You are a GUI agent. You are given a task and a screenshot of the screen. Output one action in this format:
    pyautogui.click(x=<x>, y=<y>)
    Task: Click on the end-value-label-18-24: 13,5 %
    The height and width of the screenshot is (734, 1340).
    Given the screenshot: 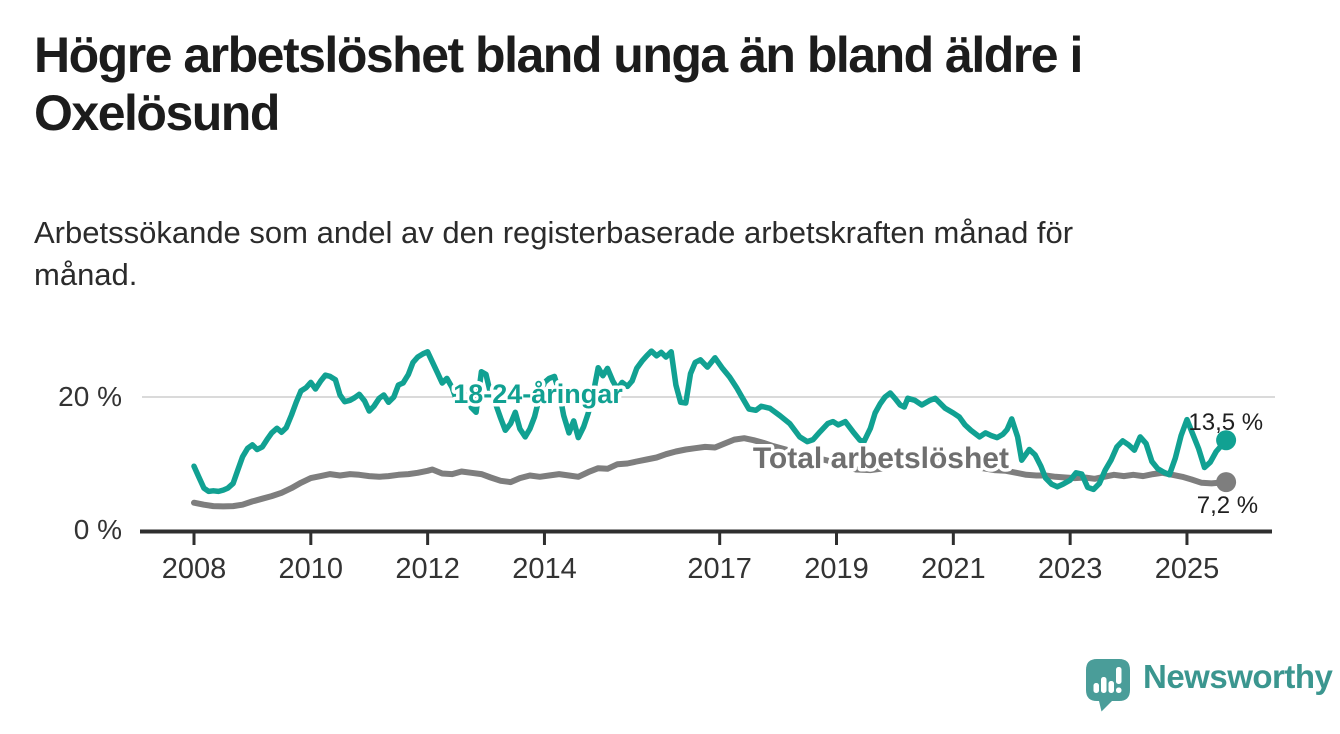 What is the action you would take?
    pyautogui.click(x=1225, y=422)
    